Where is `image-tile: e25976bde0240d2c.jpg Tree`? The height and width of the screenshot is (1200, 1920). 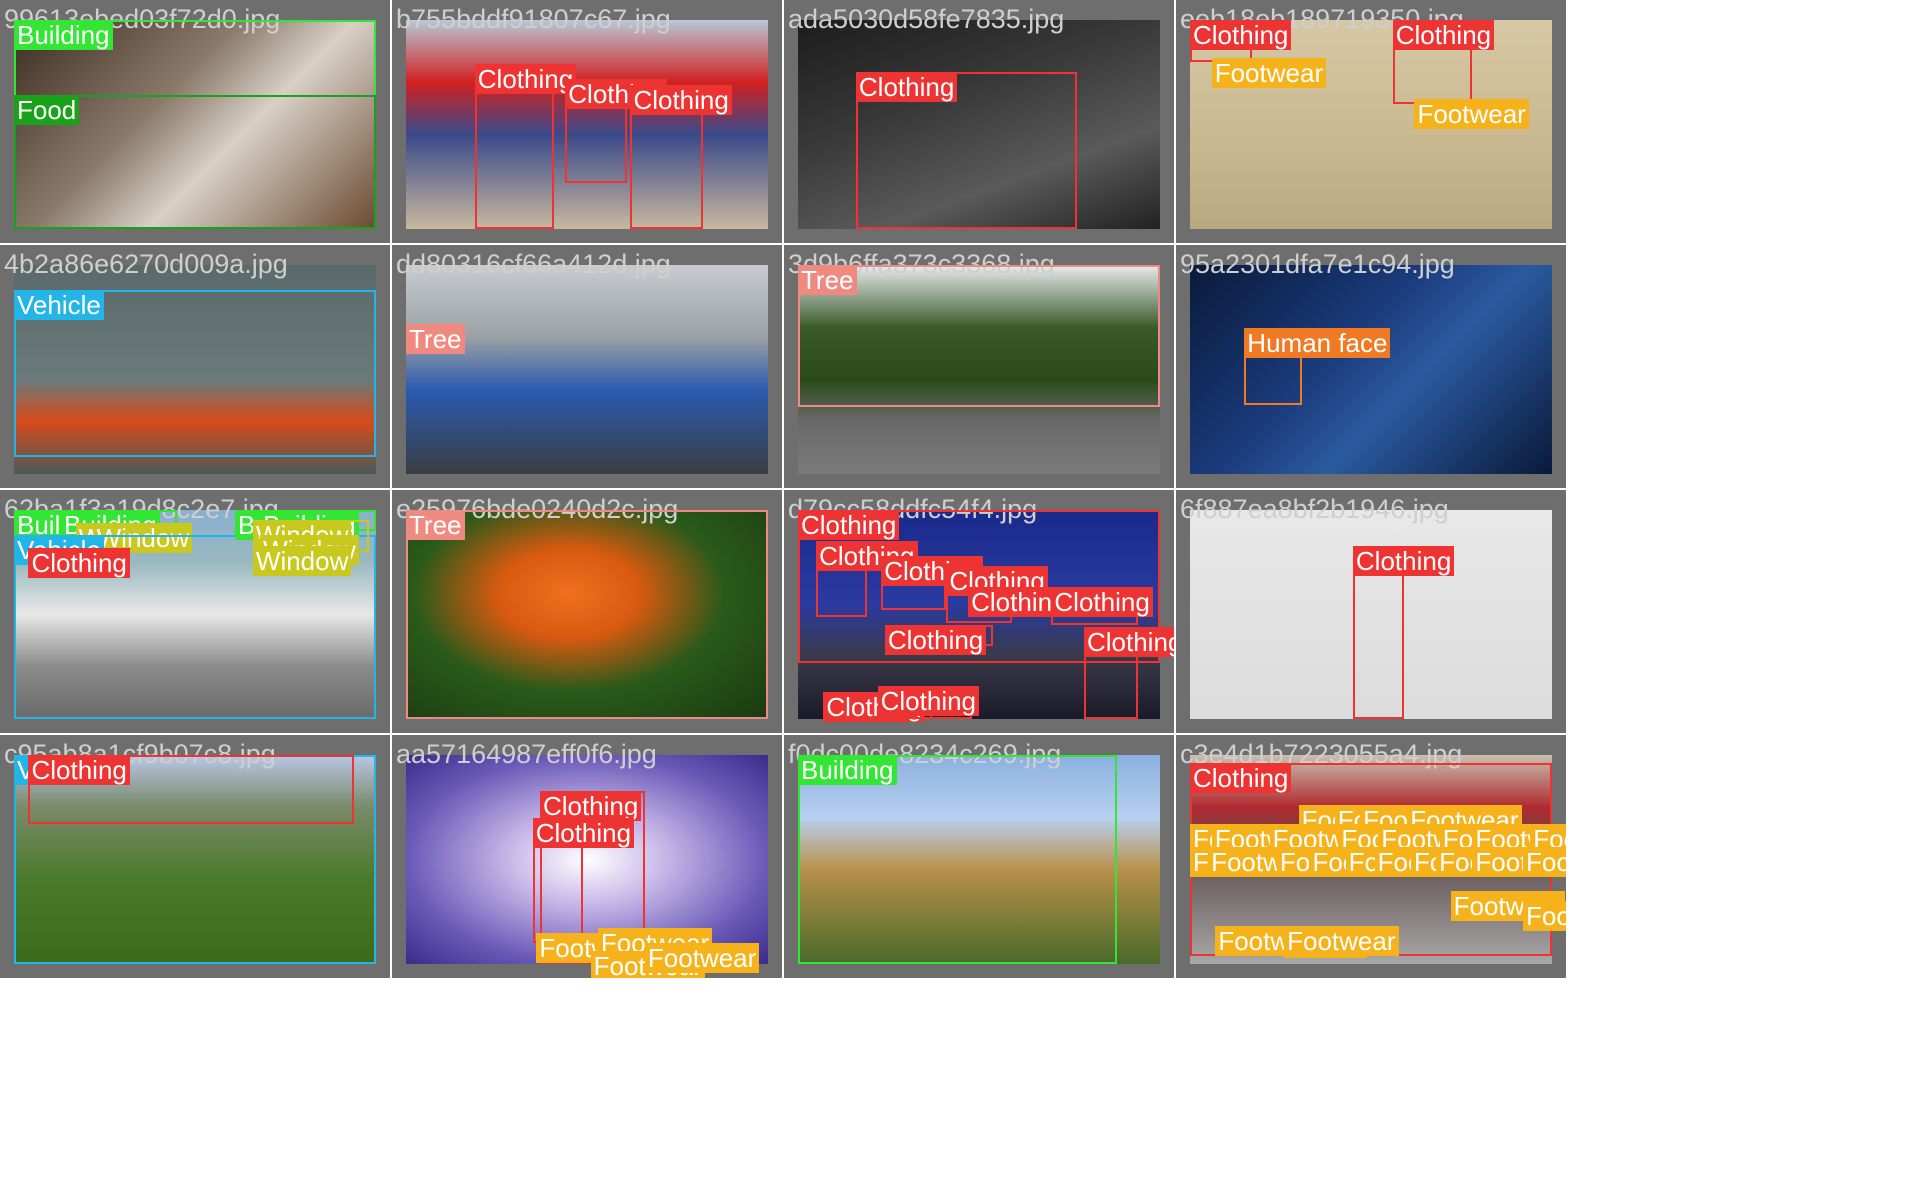 image-tile: e25976bde0240d2c.jpg Tree is located at coordinates (587, 611).